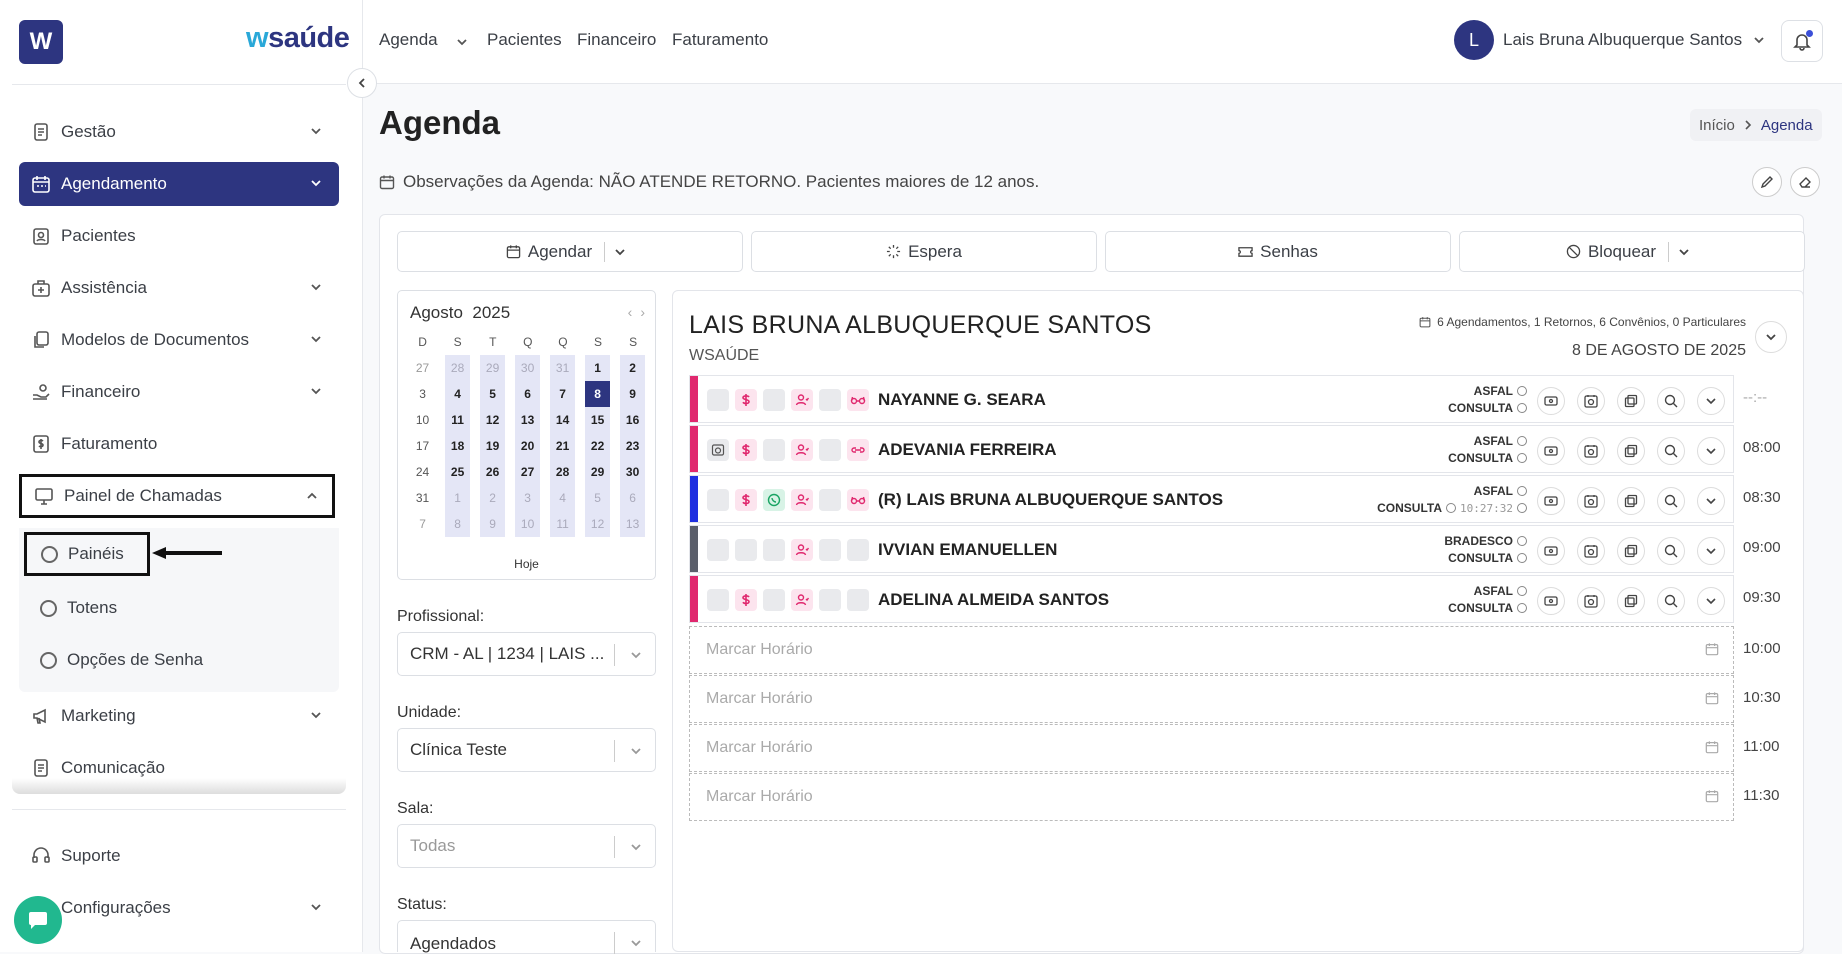  Describe the element at coordinates (1610, 40) in the screenshot. I see `user-menu: L Lais Bruna Albuquerque Santos` at that location.